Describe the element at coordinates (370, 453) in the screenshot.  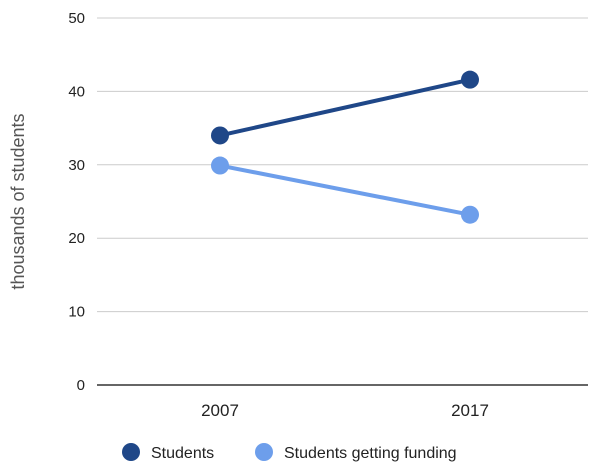
I see `legend-label-1: Students getting funding` at that location.